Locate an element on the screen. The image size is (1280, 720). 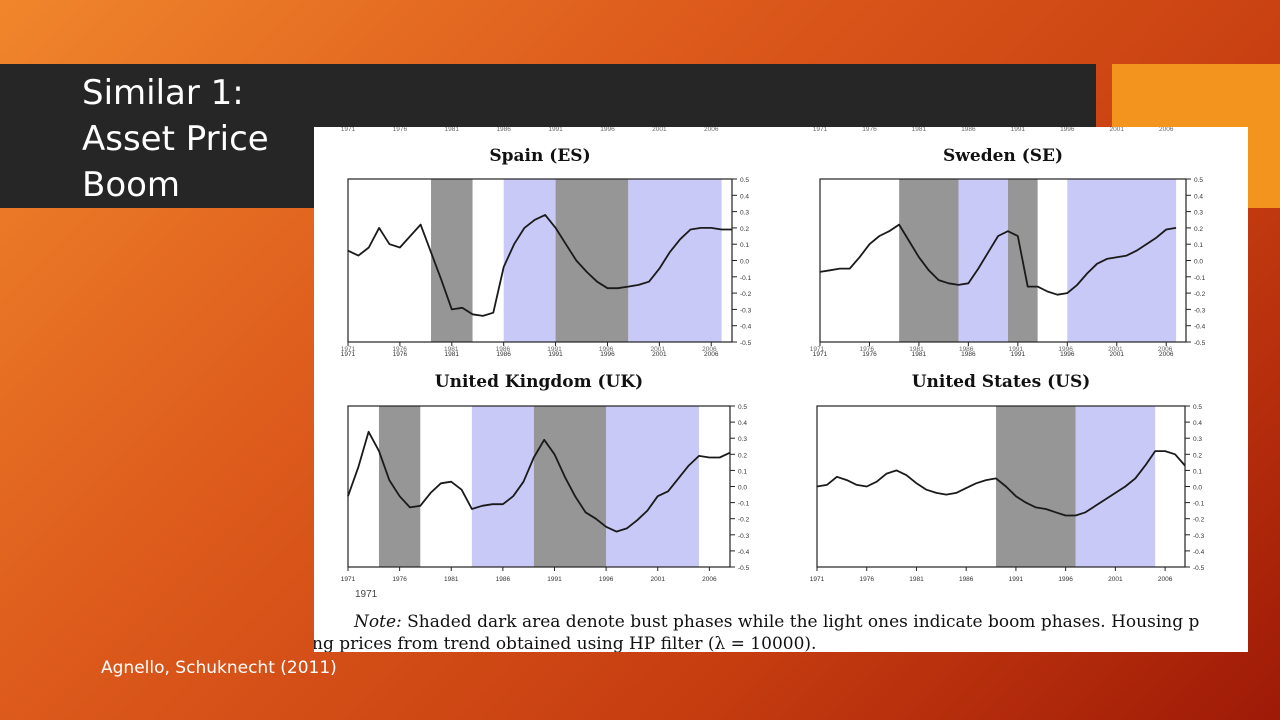
note-prefix: Note: is located at coordinates (378, 622).